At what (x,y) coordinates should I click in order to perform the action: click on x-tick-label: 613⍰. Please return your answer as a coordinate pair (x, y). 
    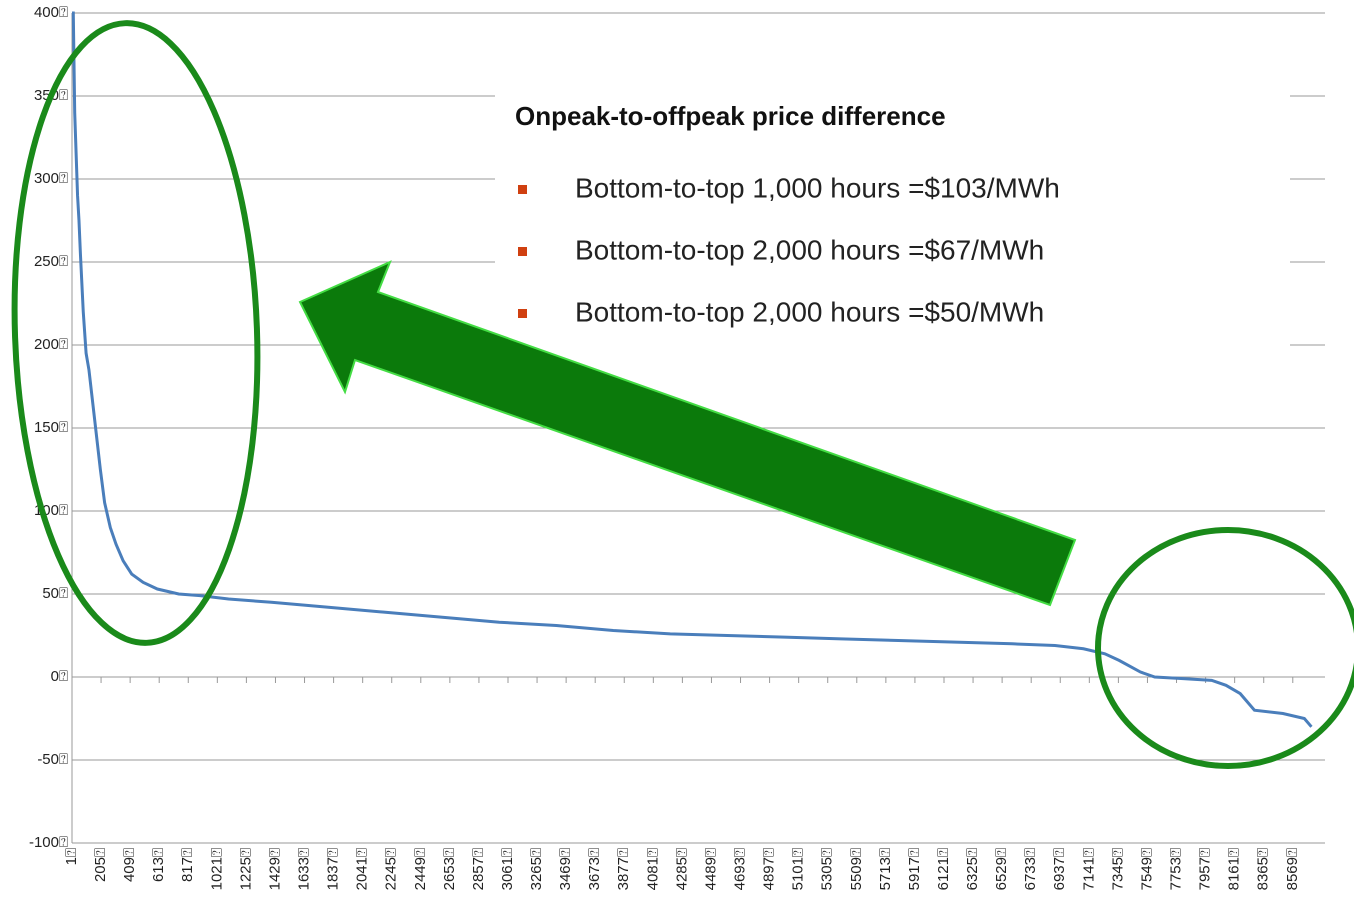
    Looking at the image, I should click on (158, 865).